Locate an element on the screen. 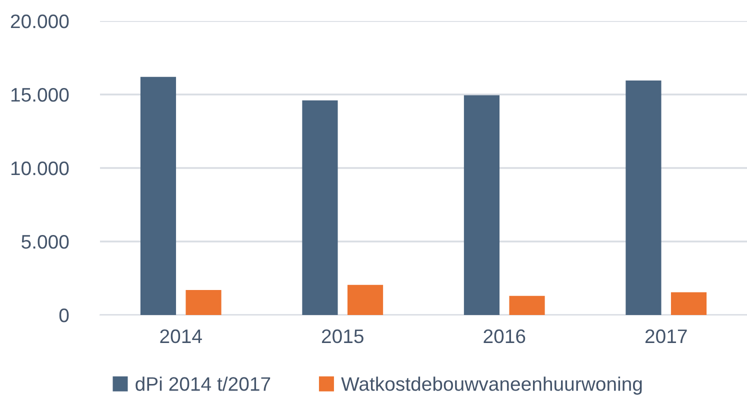 Image resolution: width=747 pixels, height=408 pixels. y-tick-label: 5.000 is located at coordinates (45, 241).